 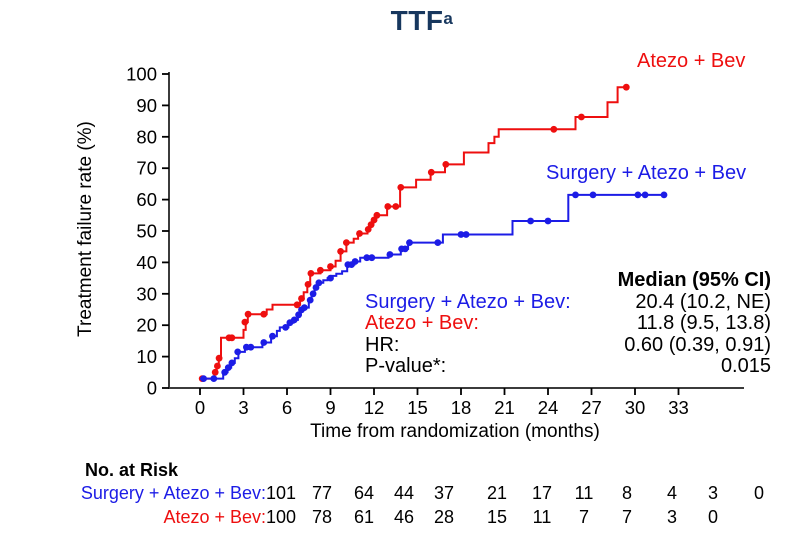 What do you see at coordinates (374, 407) in the screenshot?
I see `x-tick-label: 12` at bounding box center [374, 407].